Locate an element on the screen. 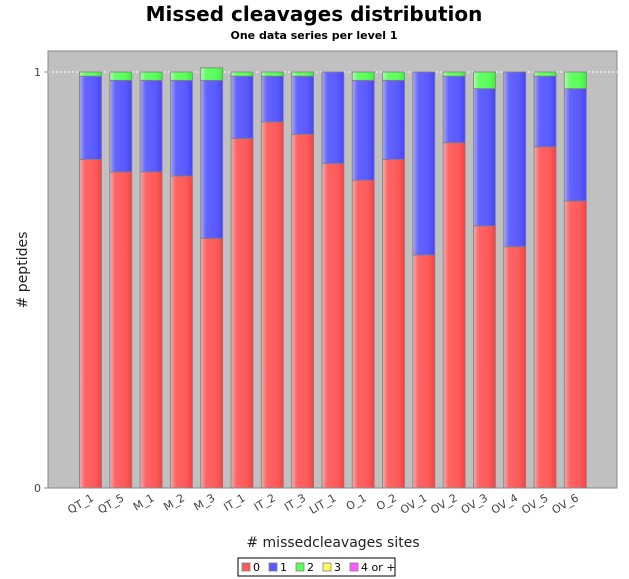 The height and width of the screenshot is (579, 629). y-tick-label-1: 1 is located at coordinates (37, 72).